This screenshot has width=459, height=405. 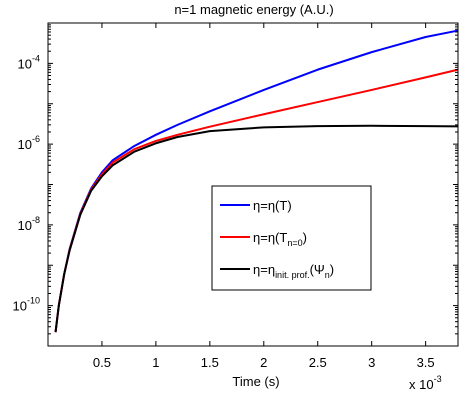 I want to click on x-tick-label: 0.5, so click(x=102, y=362).